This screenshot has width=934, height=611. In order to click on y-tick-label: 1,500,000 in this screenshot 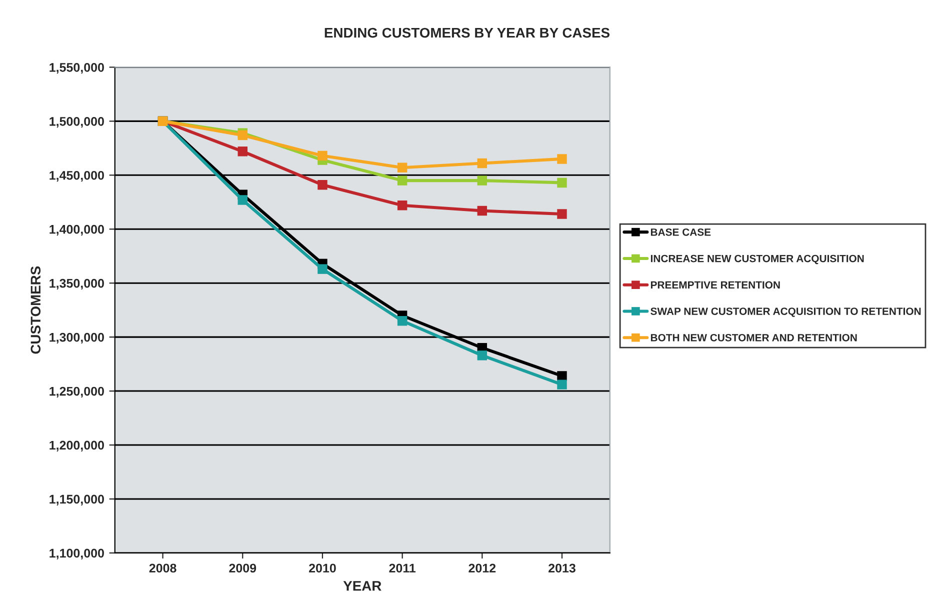, I will do `click(77, 122)`.